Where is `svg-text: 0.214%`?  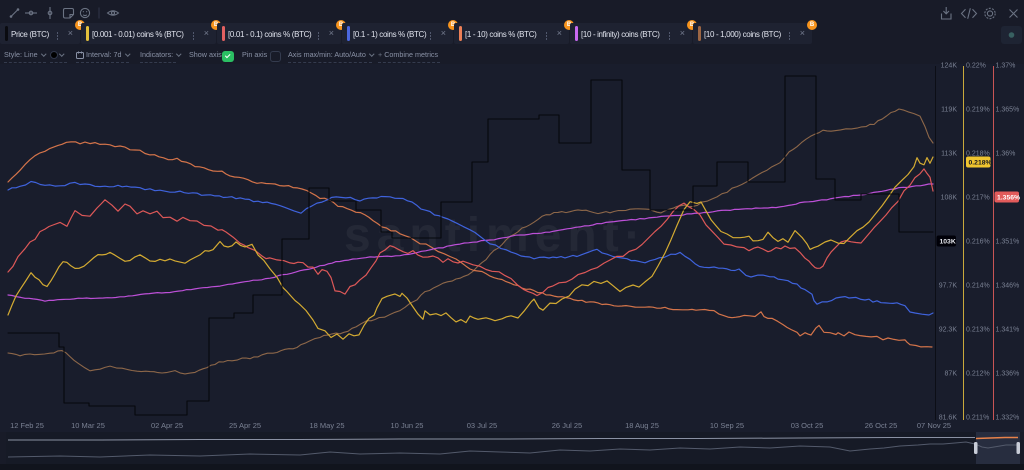
svg-text: 0.214% is located at coordinates (978, 286).